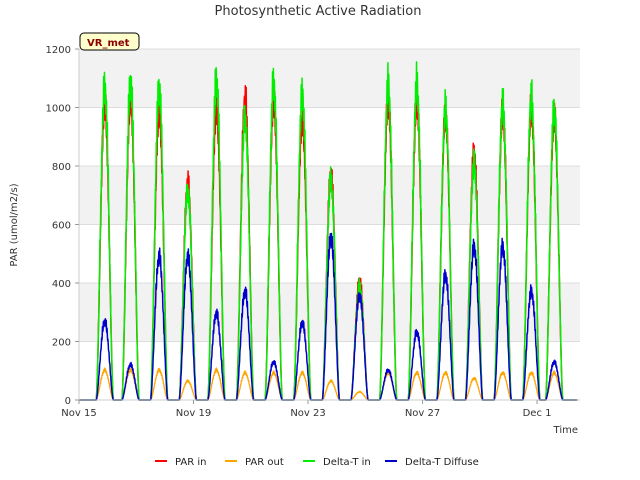 The width and height of the screenshot is (640, 480). I want to click on station-badge: VR_met, so click(109, 41).